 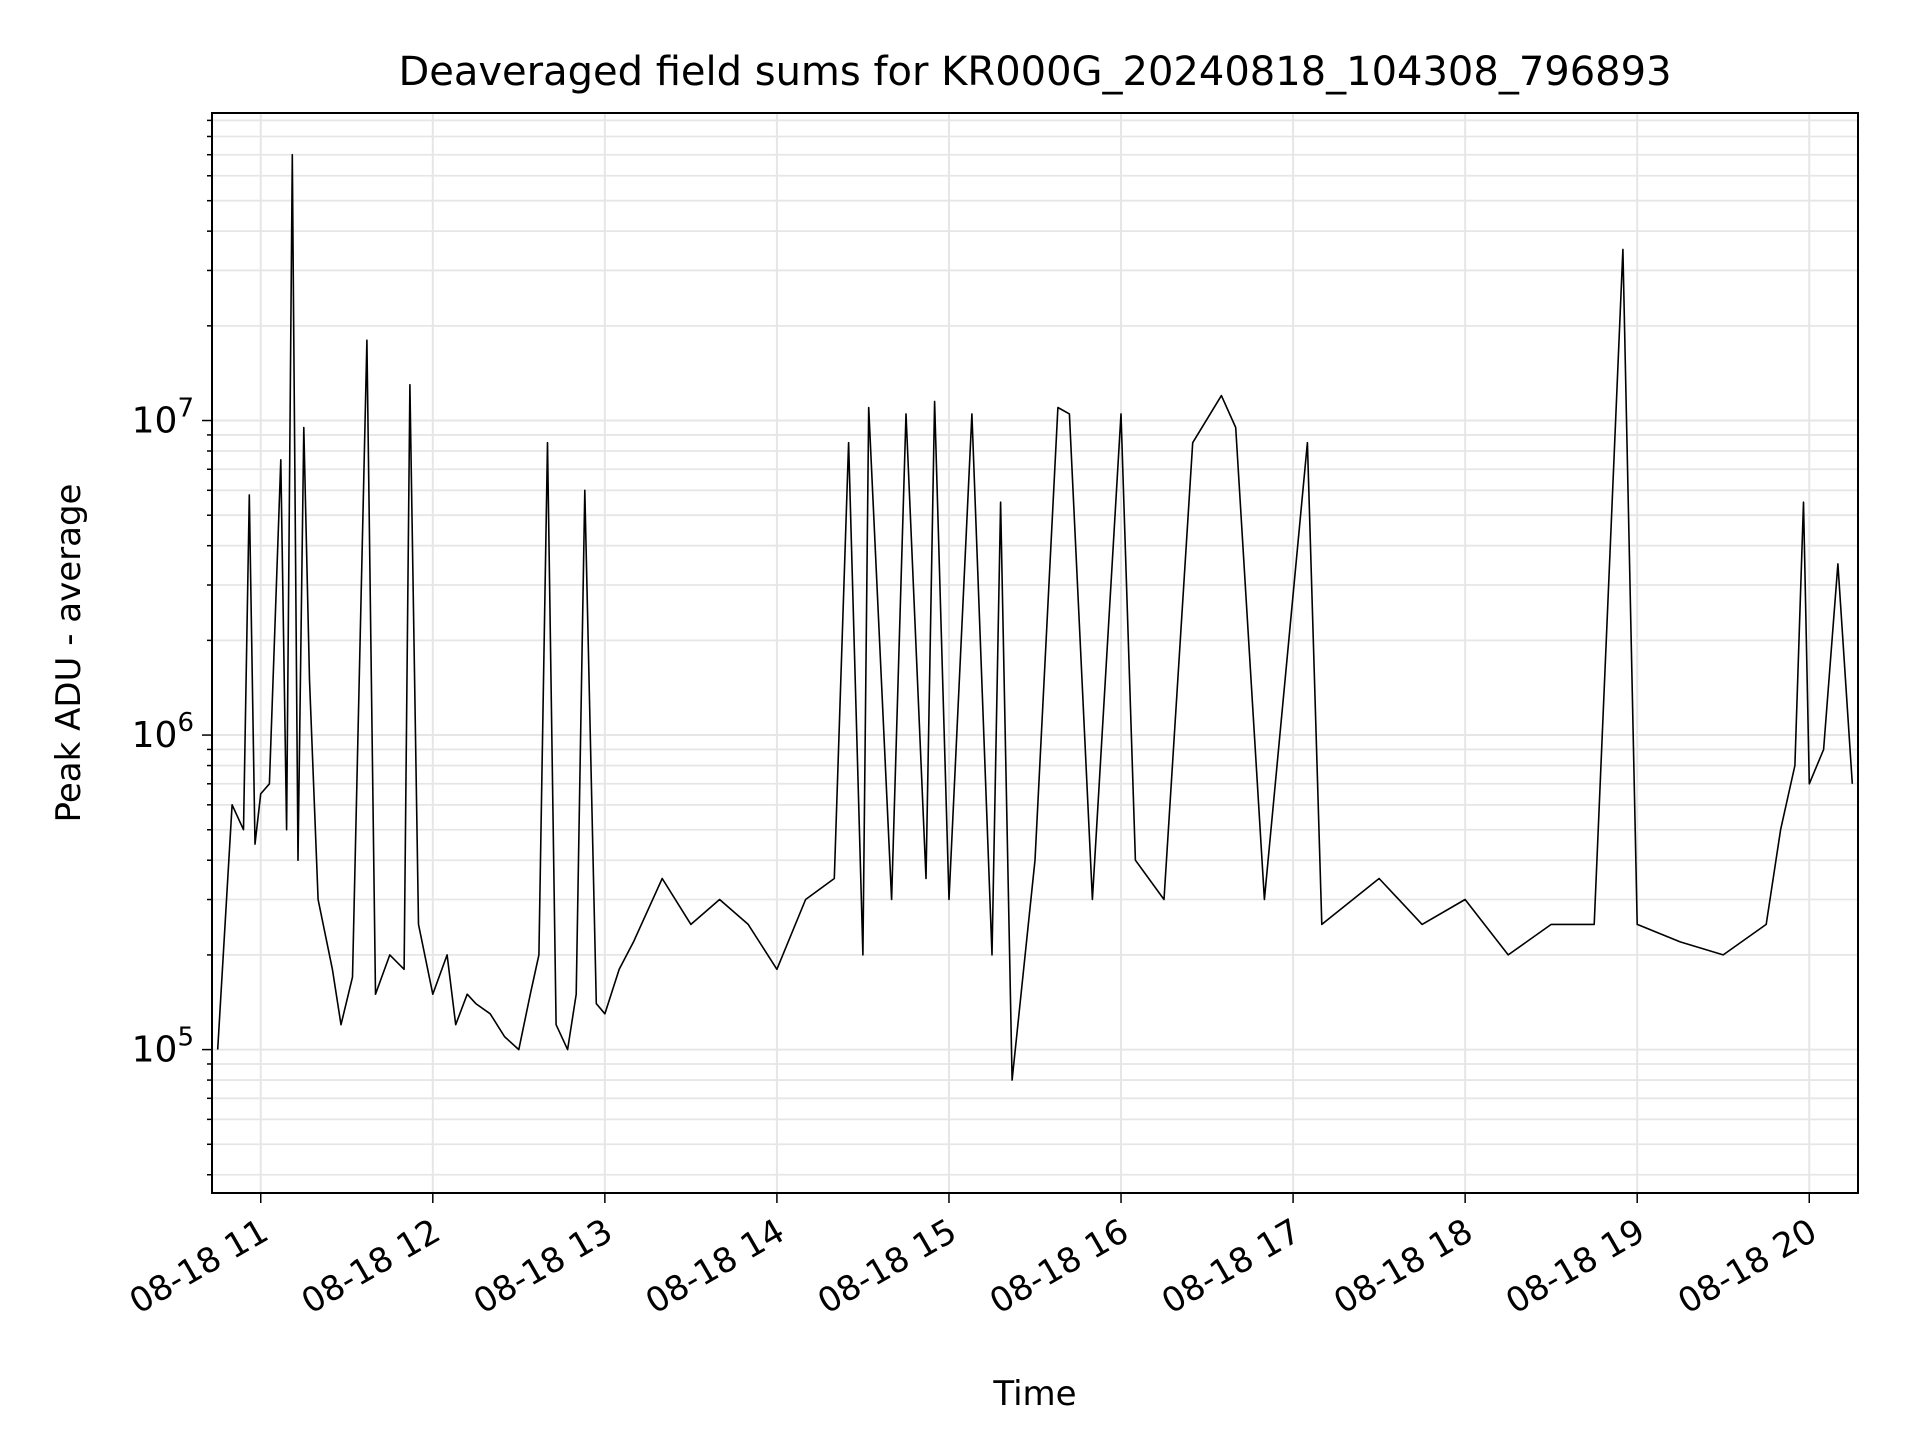 I want to click on y-tick-label: 10⁶, so click(x=163, y=732).